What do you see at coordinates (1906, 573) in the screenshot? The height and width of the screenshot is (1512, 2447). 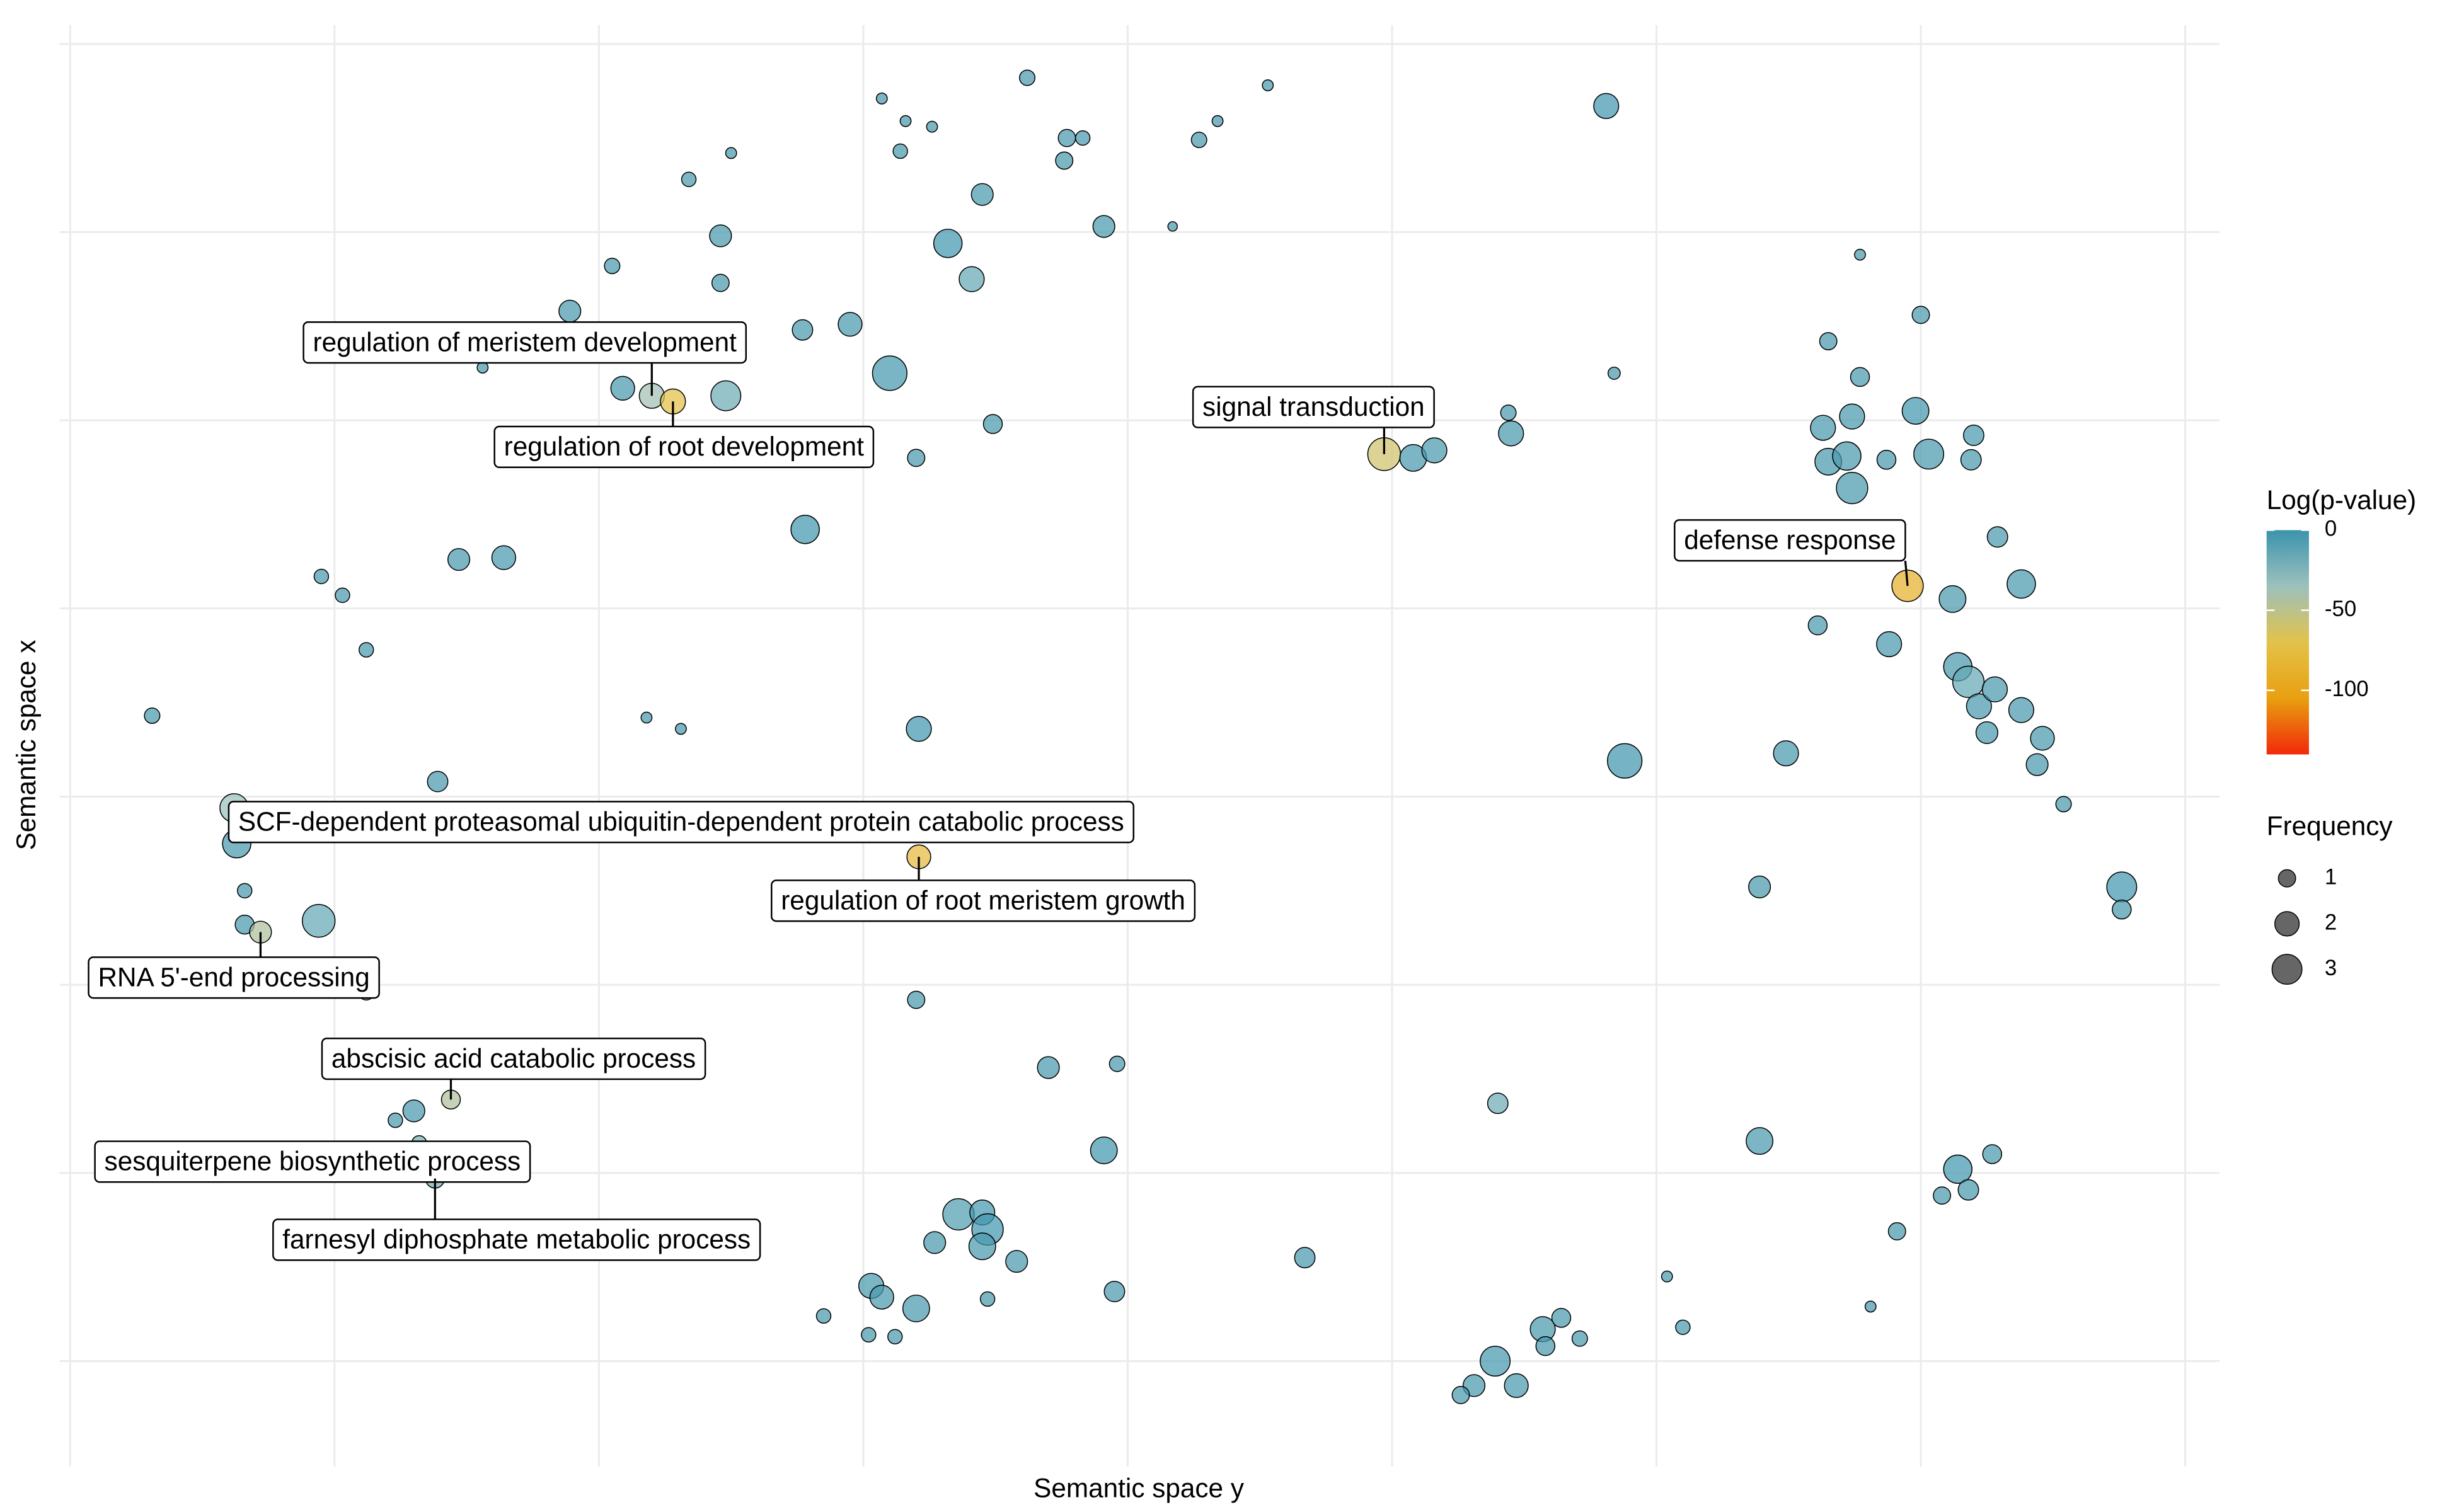 I see `leader-line` at bounding box center [1906, 573].